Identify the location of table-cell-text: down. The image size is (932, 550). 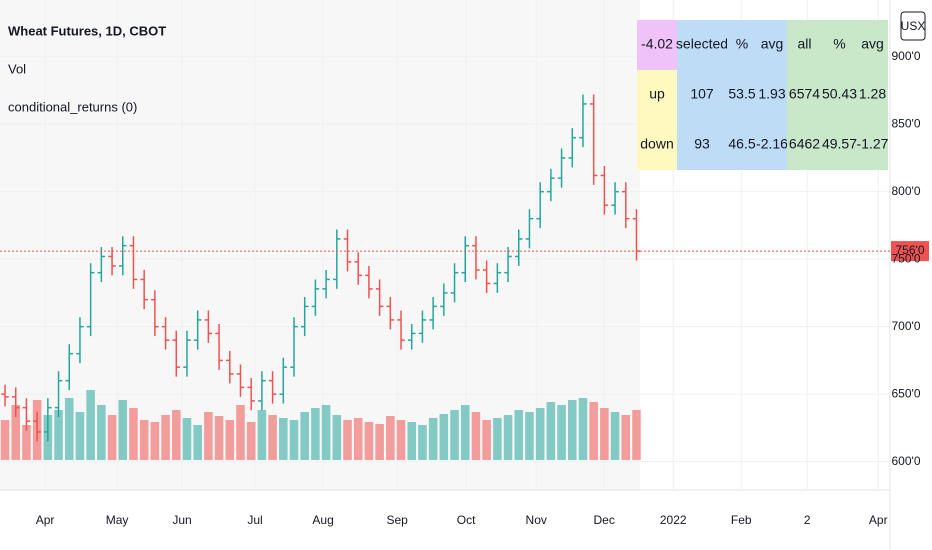
(656, 144).